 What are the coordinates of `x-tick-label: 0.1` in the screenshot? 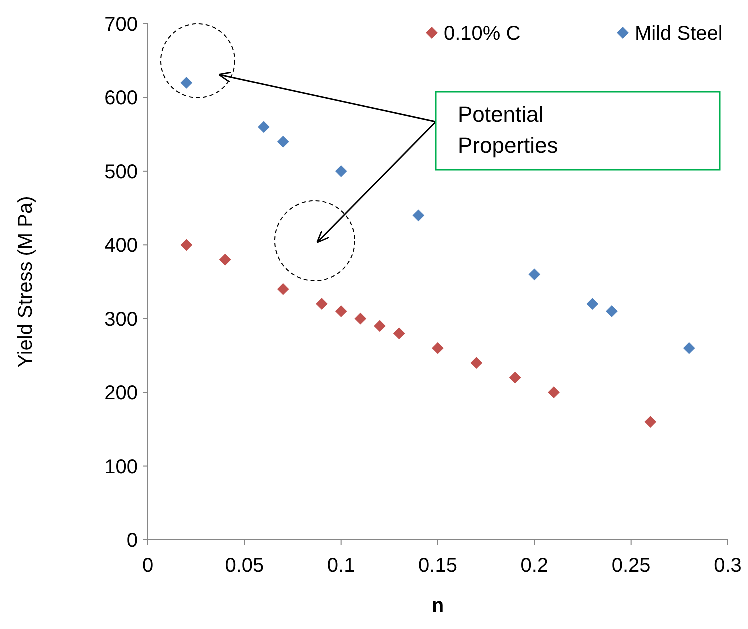 It's located at (341, 566).